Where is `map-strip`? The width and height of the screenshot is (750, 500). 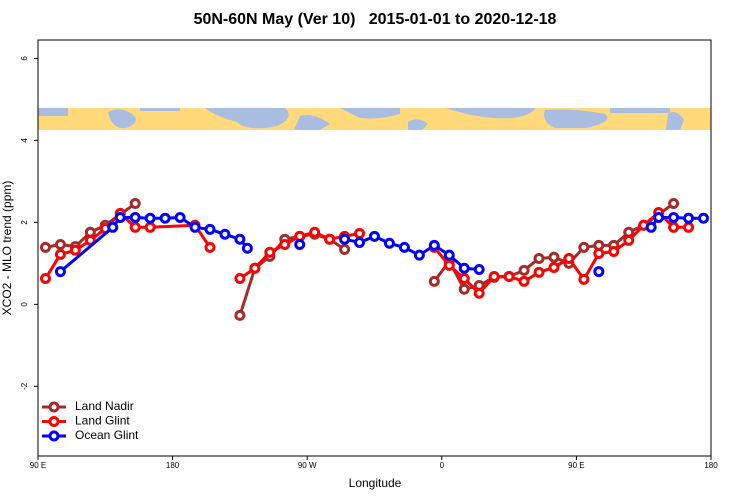 map-strip is located at coordinates (374, 119).